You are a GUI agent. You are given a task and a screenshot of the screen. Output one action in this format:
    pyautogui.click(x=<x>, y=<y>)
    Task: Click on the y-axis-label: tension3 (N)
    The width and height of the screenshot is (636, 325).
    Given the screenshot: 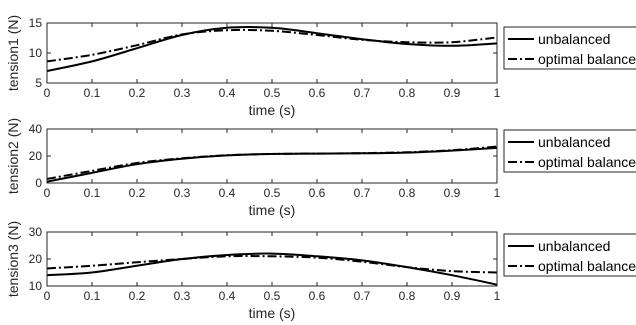 What is the action you would take?
    pyautogui.click(x=13, y=259)
    